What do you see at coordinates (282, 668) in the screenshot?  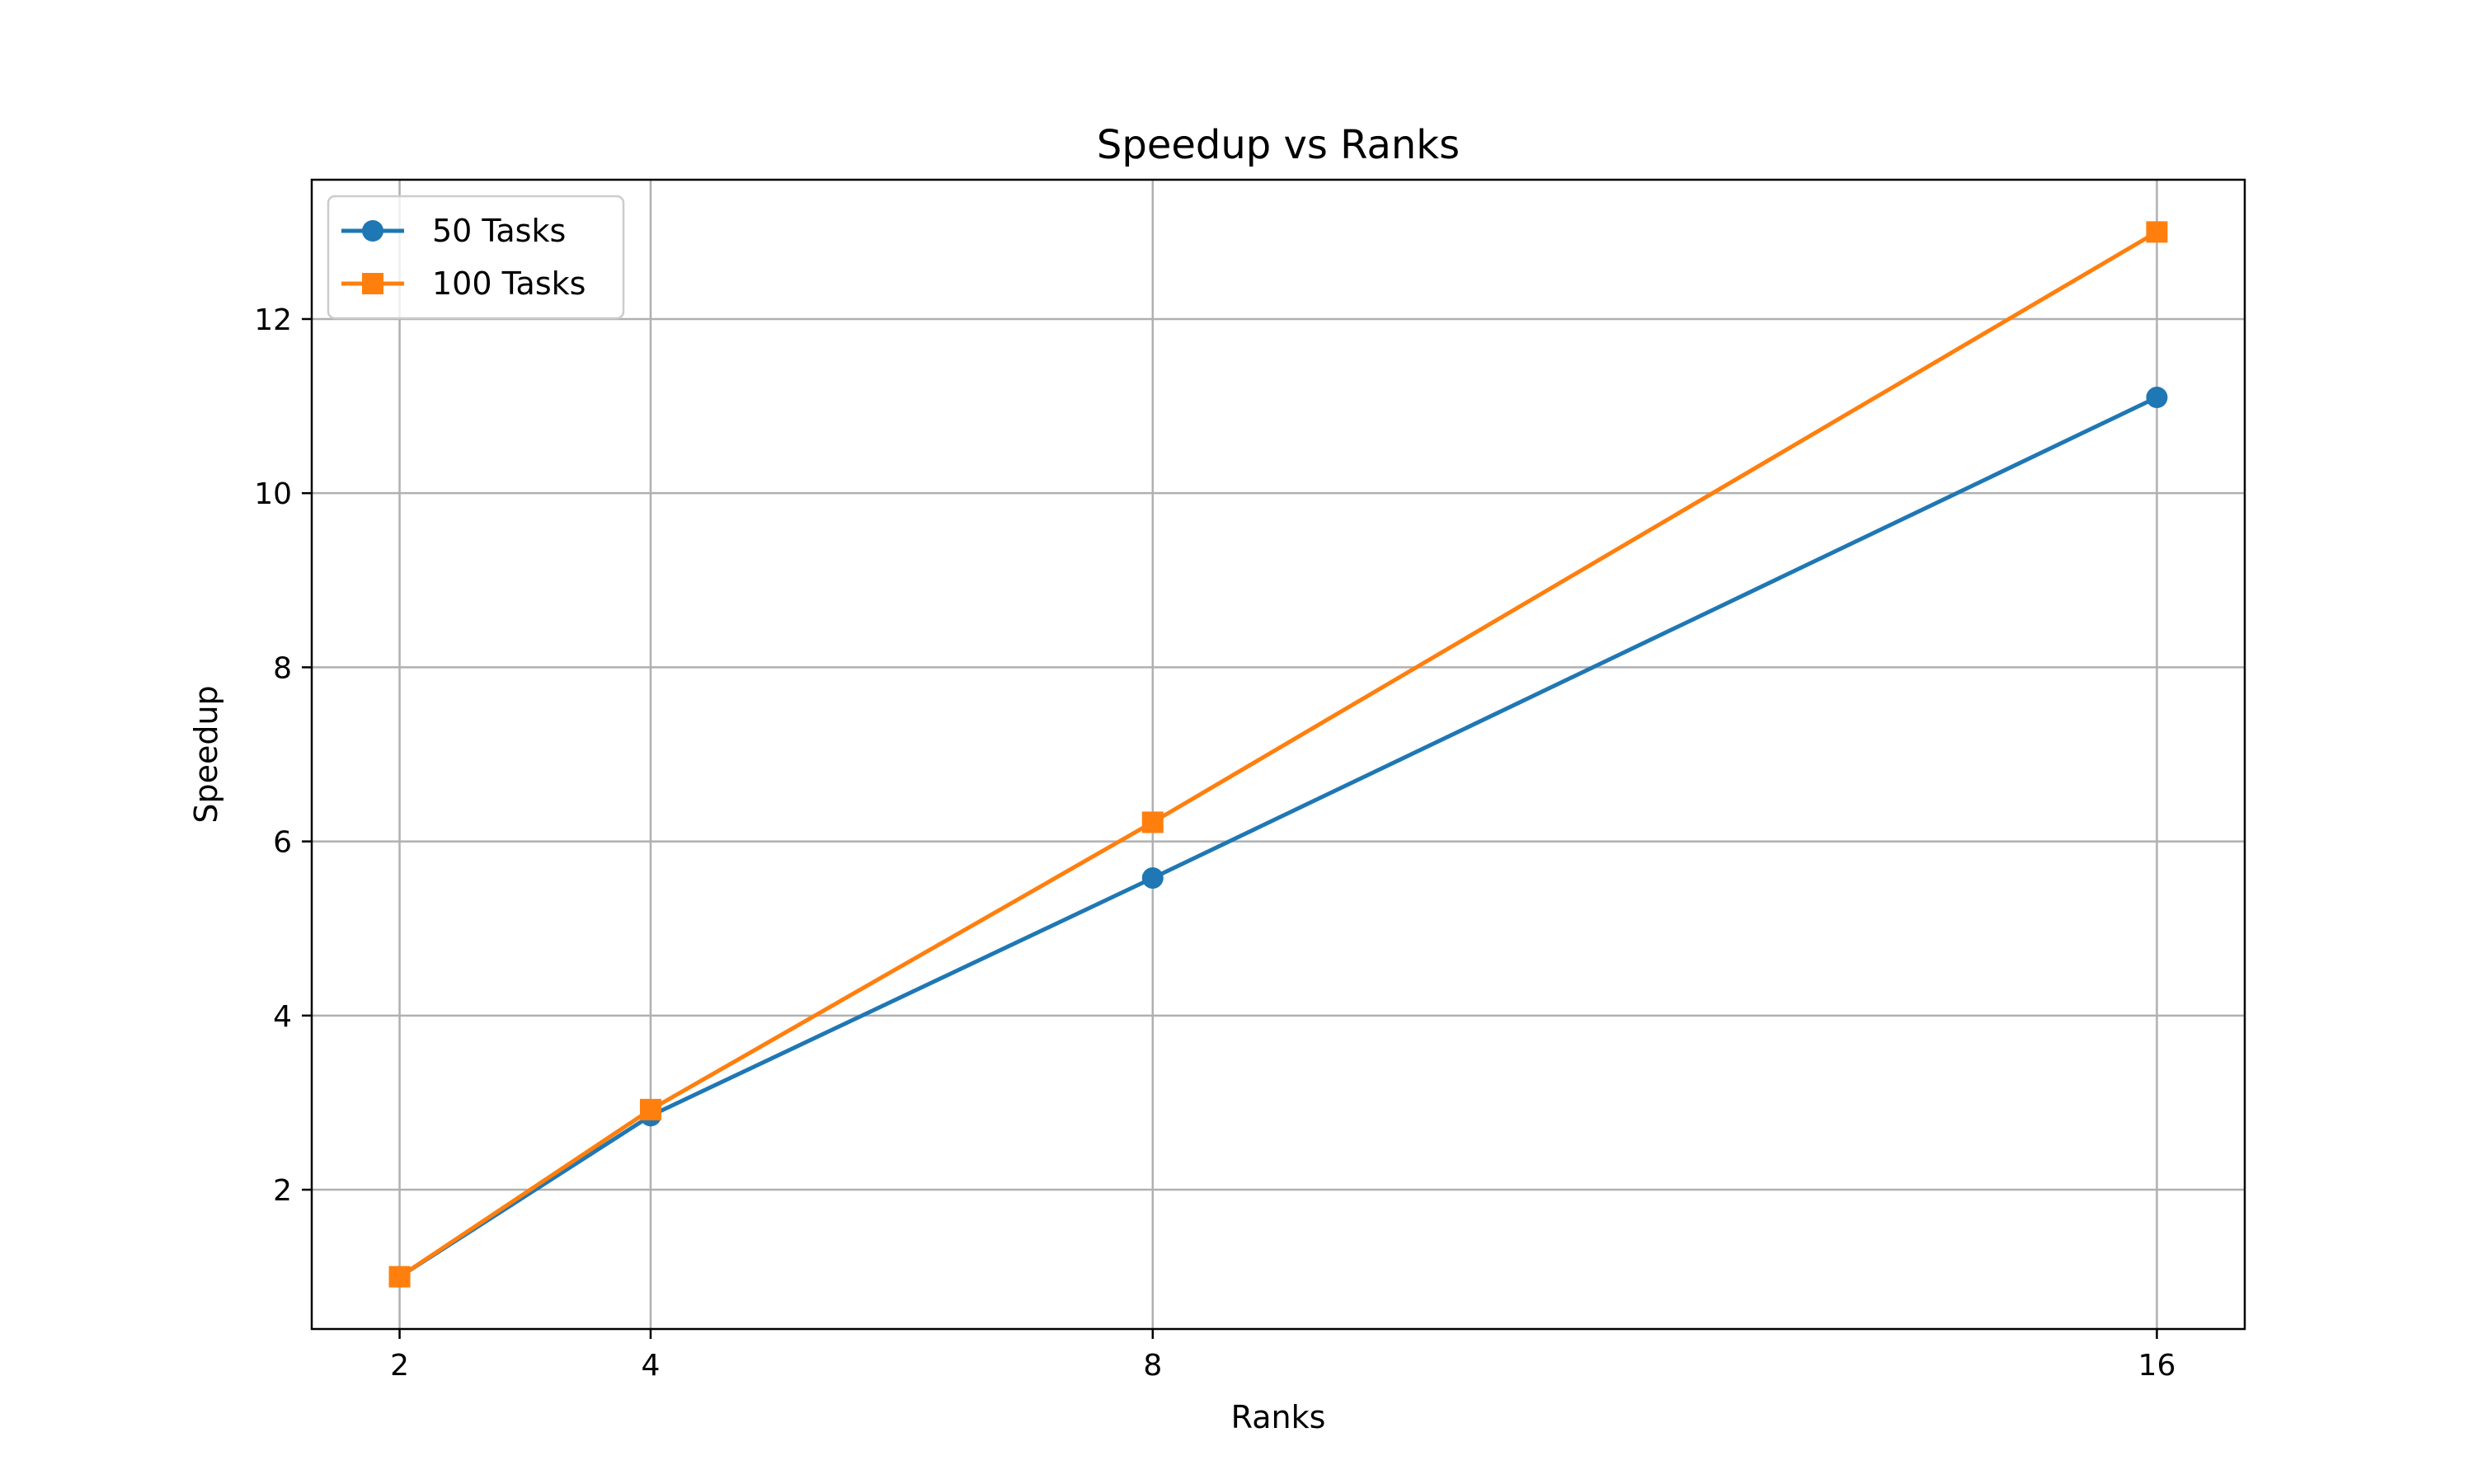 I see `y-tick-label: 8` at bounding box center [282, 668].